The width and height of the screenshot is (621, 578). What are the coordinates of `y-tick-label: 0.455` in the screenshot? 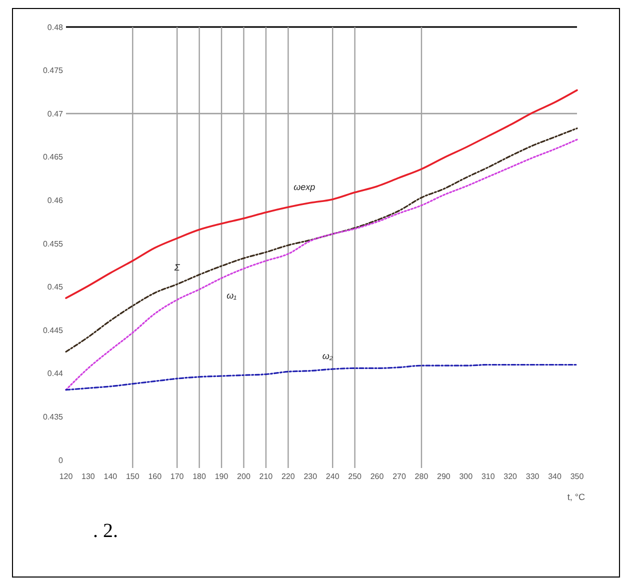 It's located at (53, 243).